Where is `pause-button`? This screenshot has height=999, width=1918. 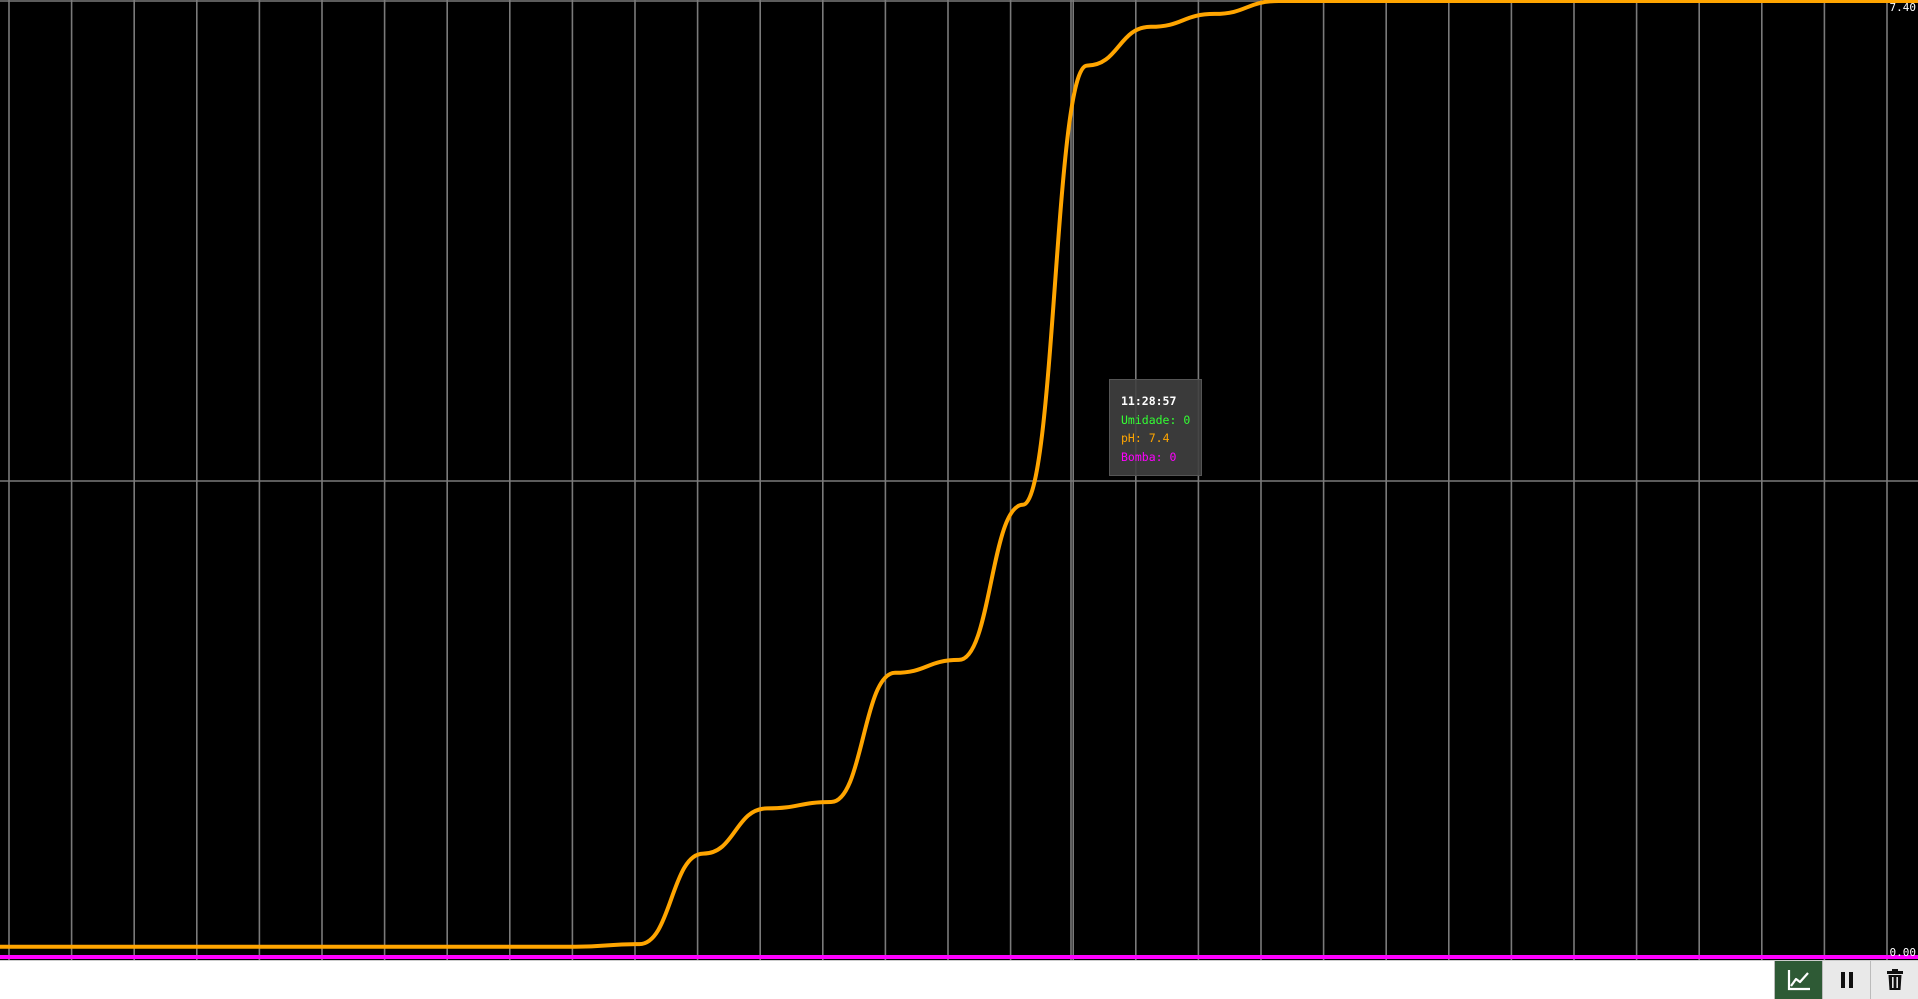 pause-button is located at coordinates (1846, 980).